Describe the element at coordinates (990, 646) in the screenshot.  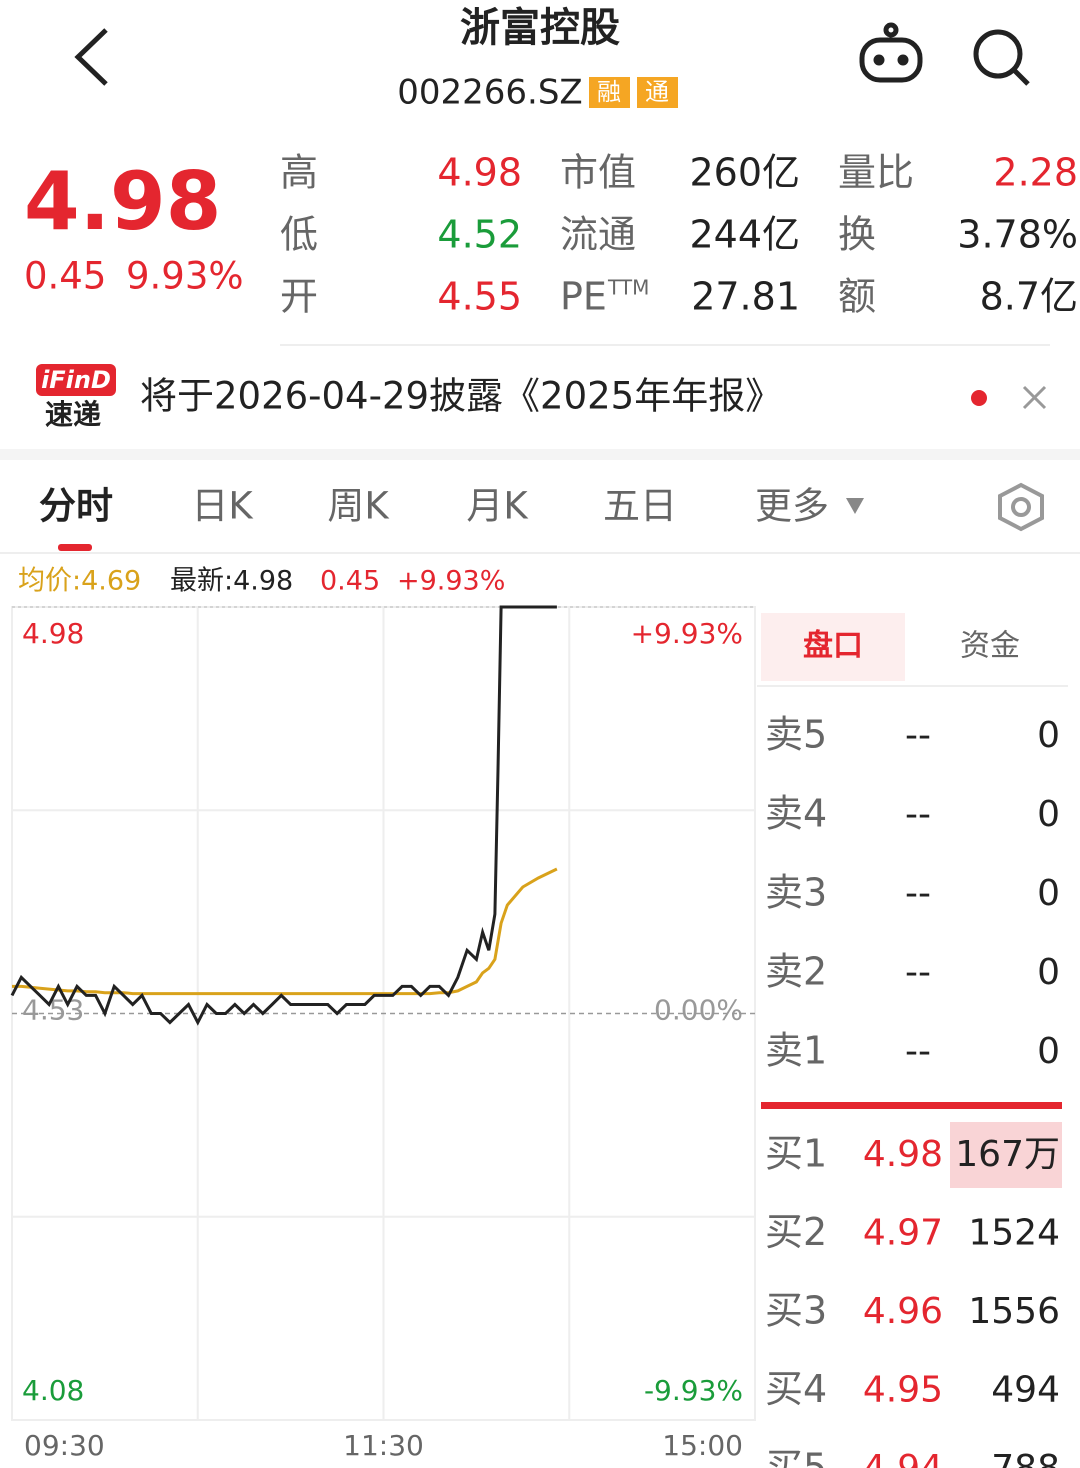
I see `book-tab: 资金` at that location.